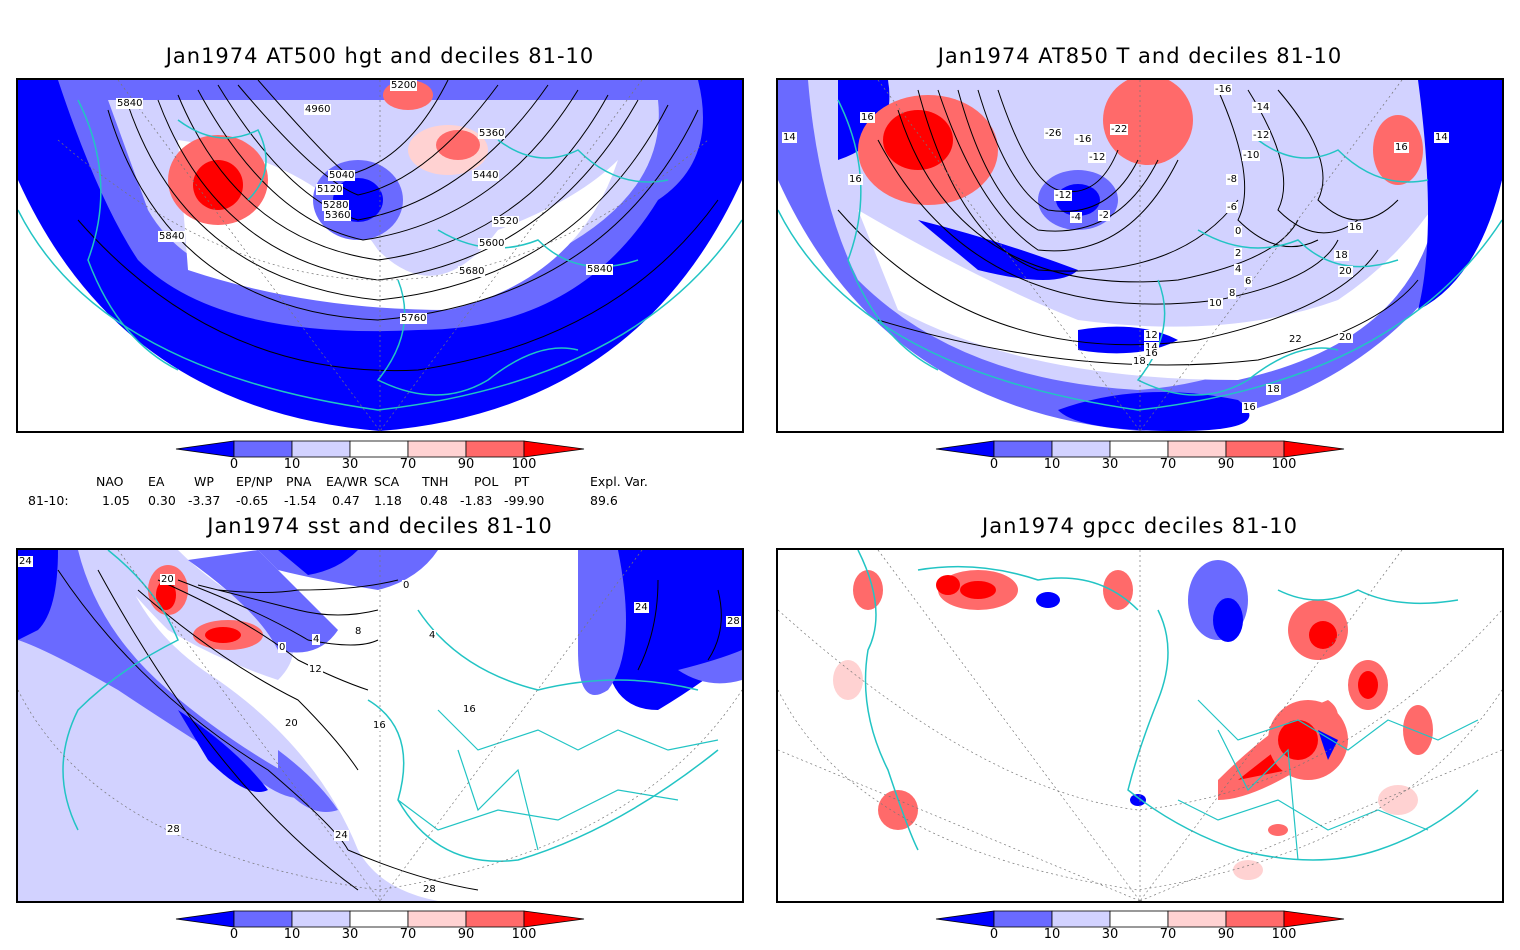 The height and width of the screenshot is (950, 1520). What do you see at coordinates (254, 481) in the screenshot?
I see `index-header: EP/NP` at bounding box center [254, 481].